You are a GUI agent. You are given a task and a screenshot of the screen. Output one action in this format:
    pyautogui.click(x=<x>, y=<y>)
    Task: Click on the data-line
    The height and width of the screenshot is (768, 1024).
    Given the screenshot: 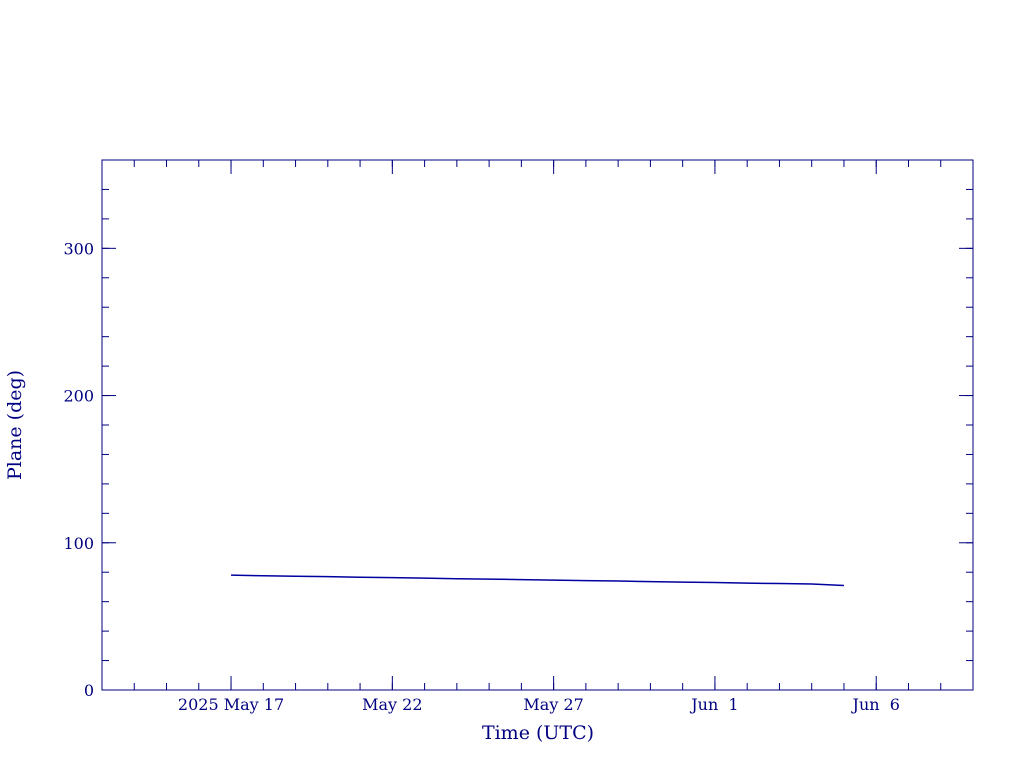 What is the action you would take?
    pyautogui.click(x=537, y=580)
    